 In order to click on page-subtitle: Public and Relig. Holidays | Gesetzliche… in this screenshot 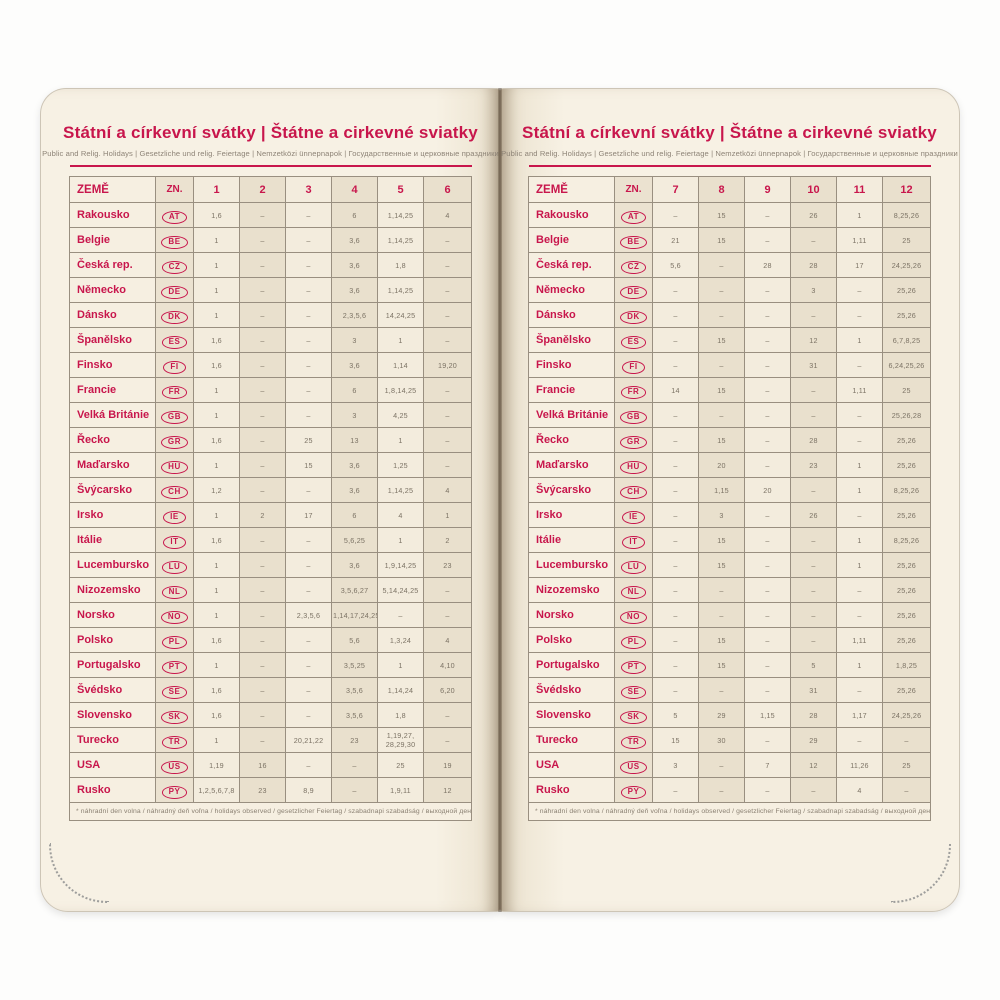, I will do `click(729, 153)`.